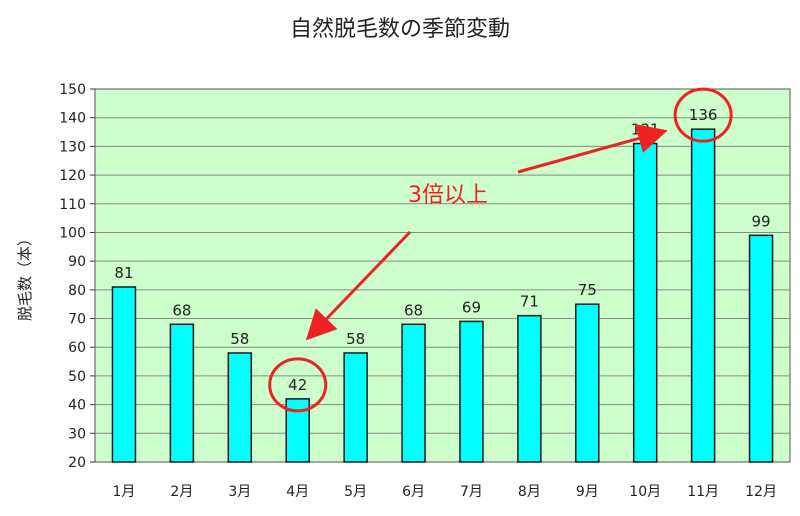 The height and width of the screenshot is (516, 800). I want to click on y-tick-label: 130, so click(72, 147).